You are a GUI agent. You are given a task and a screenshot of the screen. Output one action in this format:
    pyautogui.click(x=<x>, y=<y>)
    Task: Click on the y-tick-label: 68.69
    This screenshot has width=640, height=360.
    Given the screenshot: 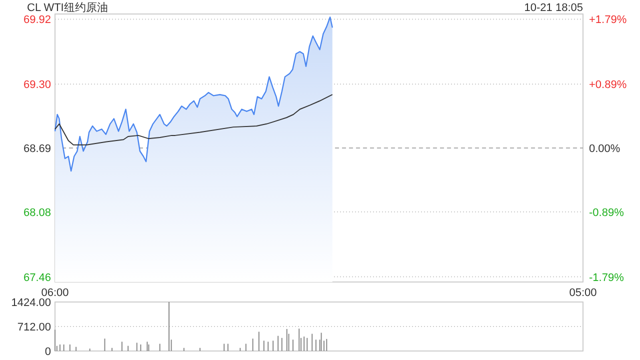 What is the action you would take?
    pyautogui.click(x=37, y=149)
    